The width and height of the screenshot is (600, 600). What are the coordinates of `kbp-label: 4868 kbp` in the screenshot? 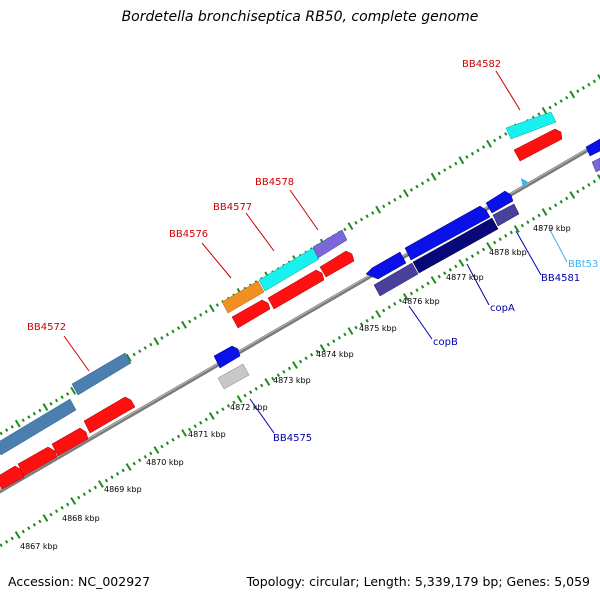 It's located at (81, 518).